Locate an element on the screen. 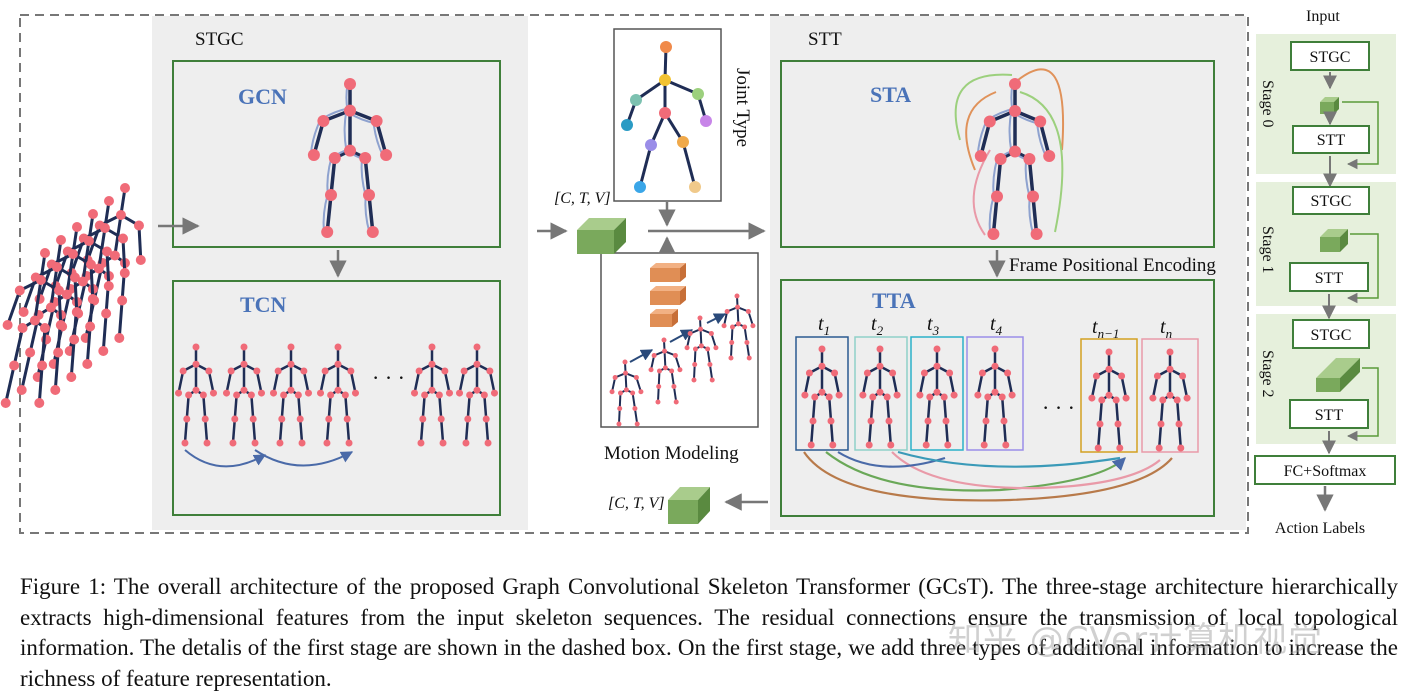 The height and width of the screenshot is (699, 1410). frame-box-tn is located at coordinates (1170, 395).